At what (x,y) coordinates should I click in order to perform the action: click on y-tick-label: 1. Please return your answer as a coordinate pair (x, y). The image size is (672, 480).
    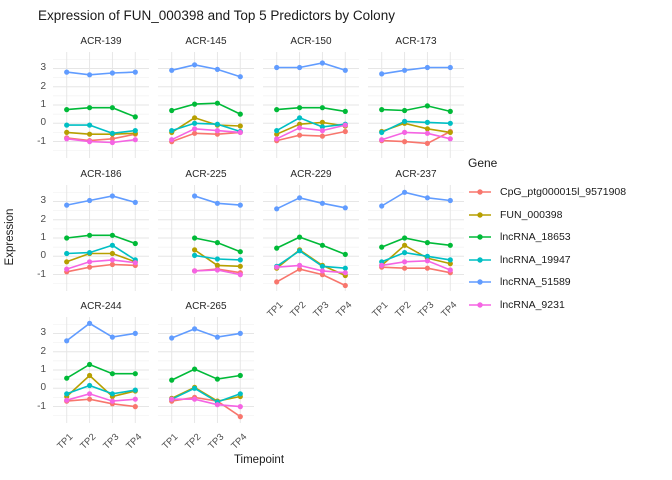
    Looking at the image, I should click on (43, 104).